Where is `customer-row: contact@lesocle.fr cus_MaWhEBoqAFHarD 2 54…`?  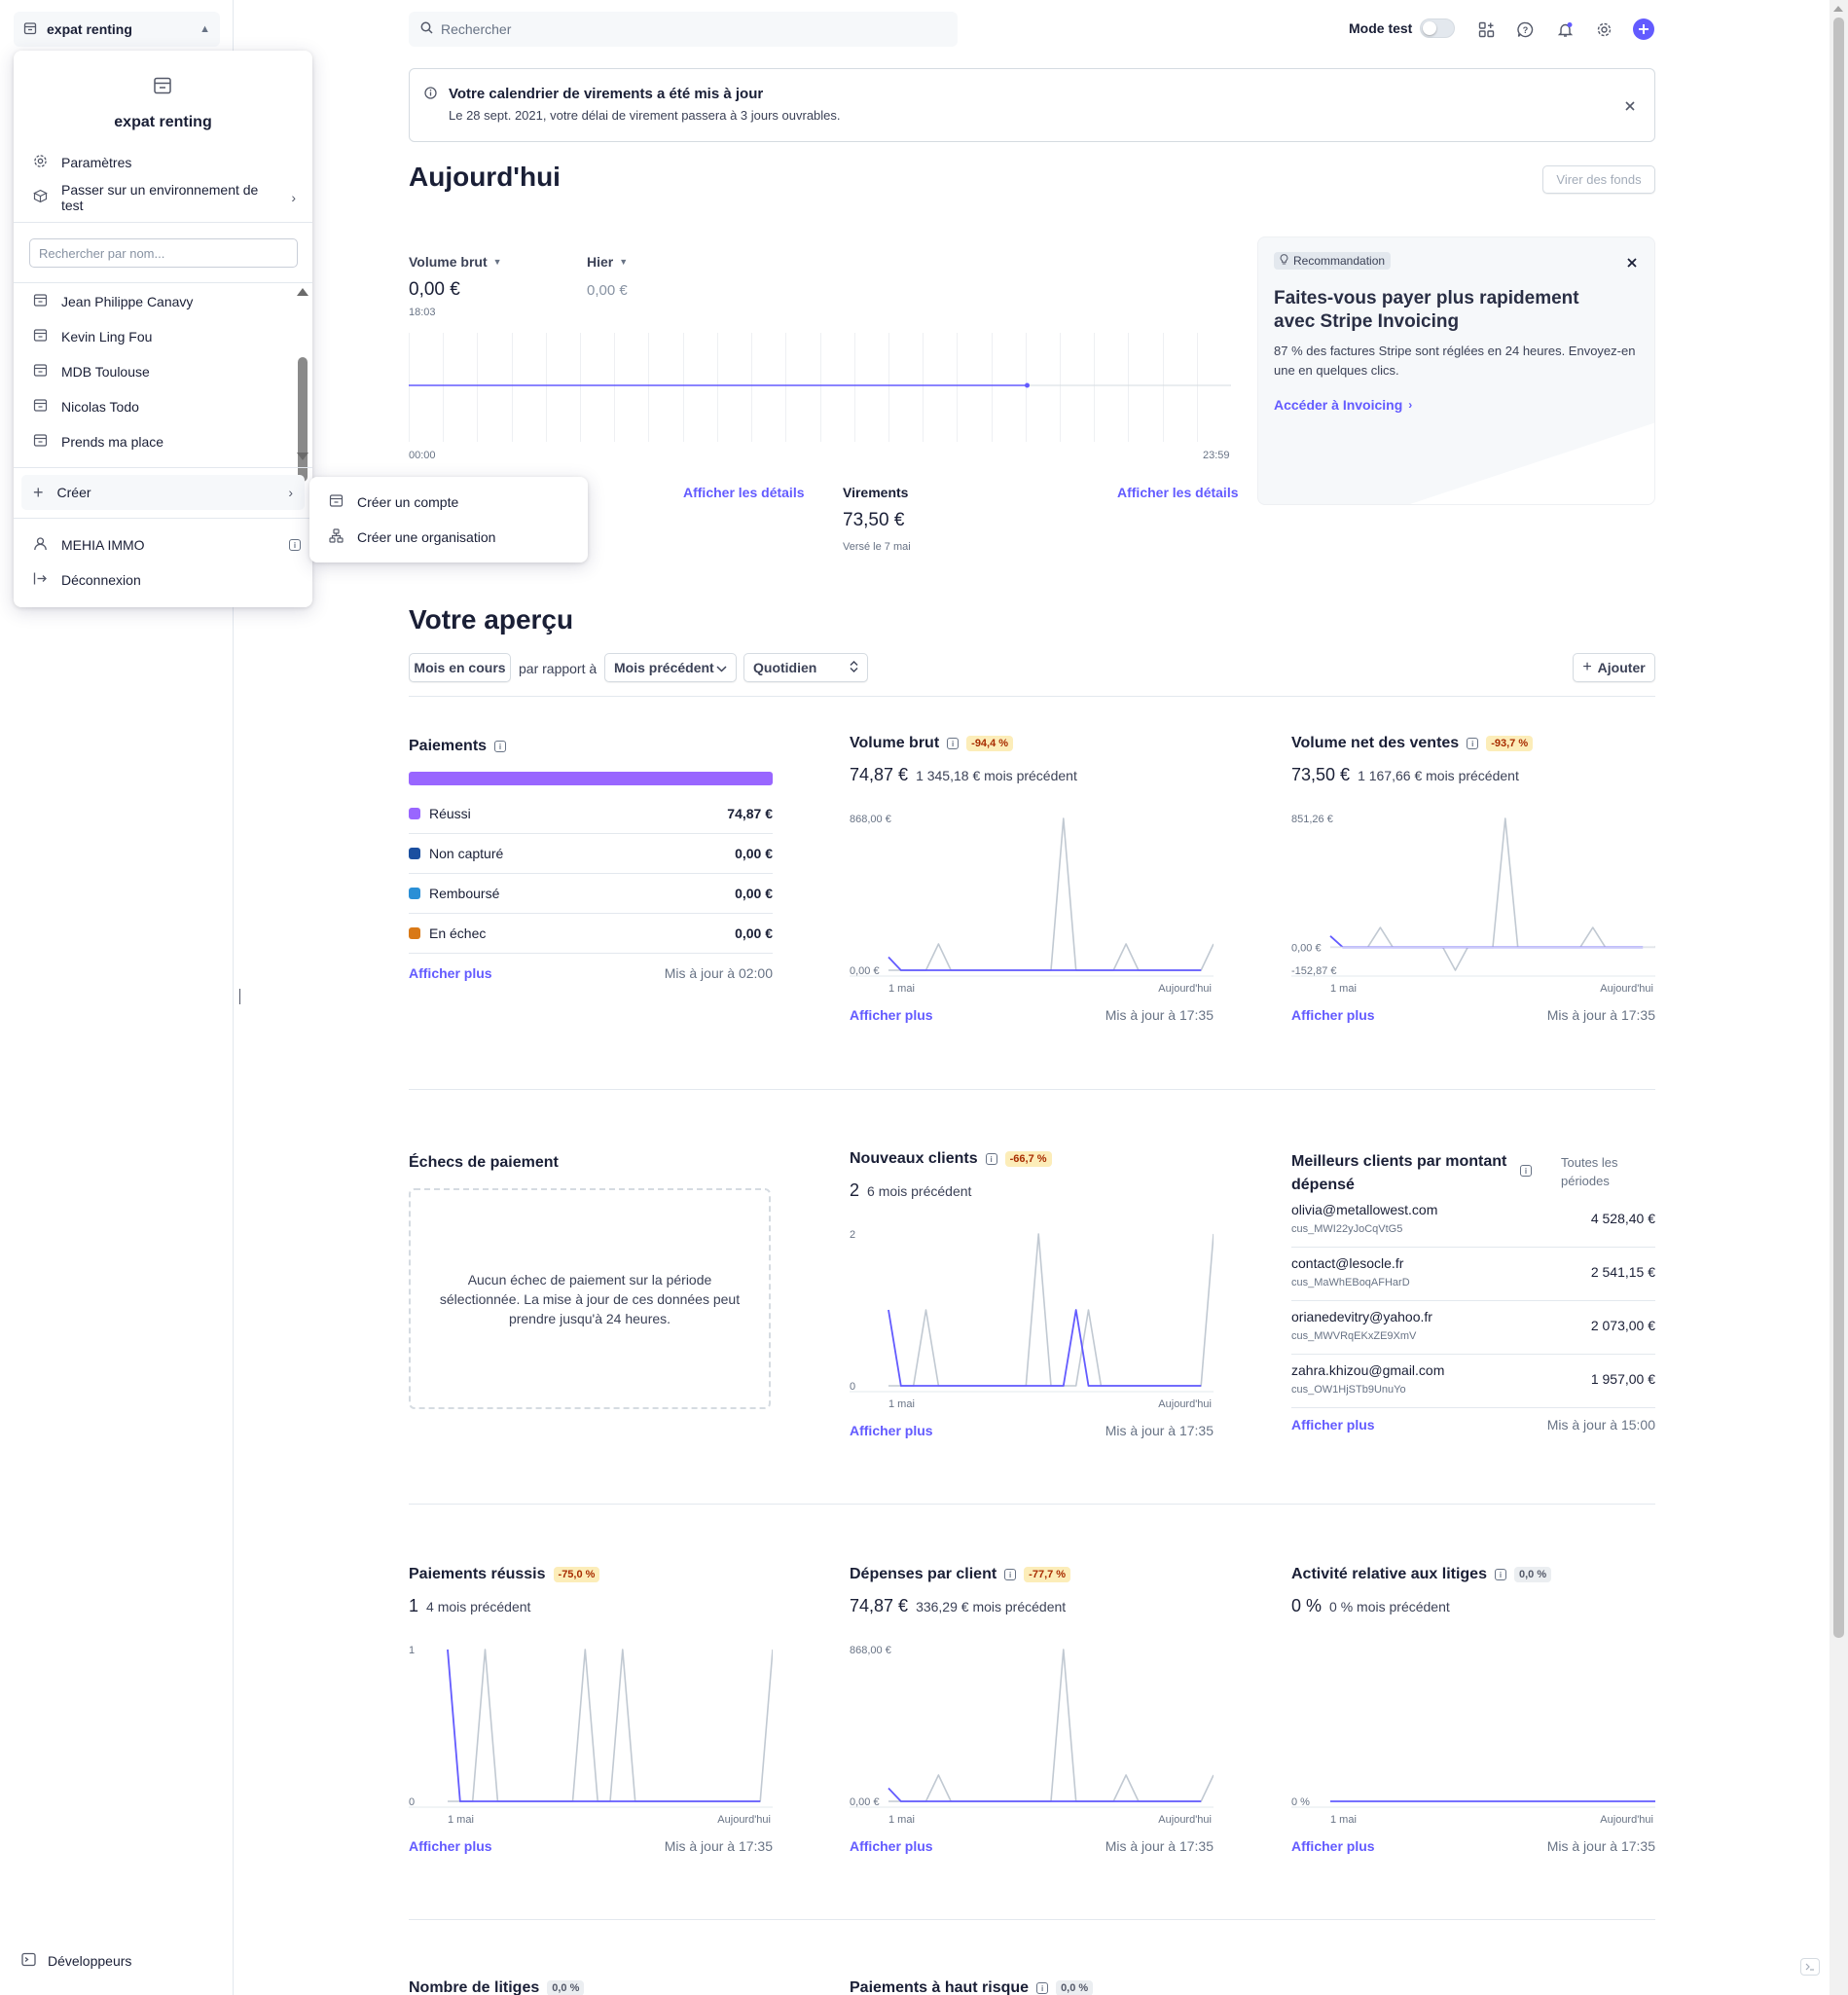 customer-row: contact@lesocle.fr cus_MaWhEBoqAFHarD 2 54… is located at coordinates (1473, 1274).